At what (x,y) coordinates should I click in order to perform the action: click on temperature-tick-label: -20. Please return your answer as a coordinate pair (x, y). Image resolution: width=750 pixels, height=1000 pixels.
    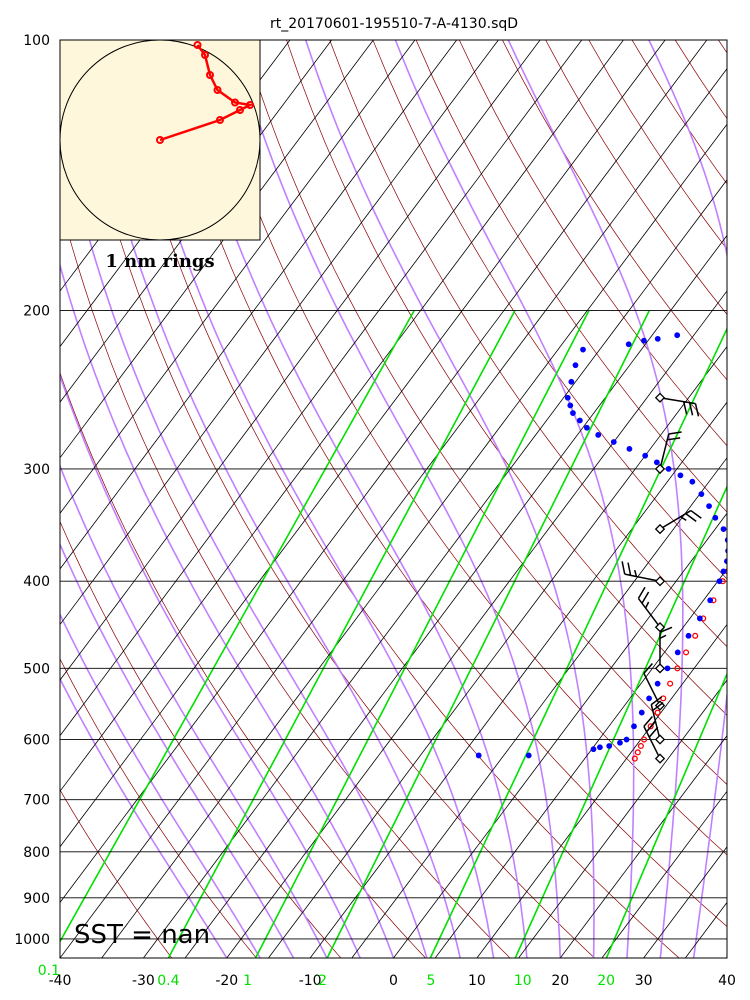
    Looking at the image, I should click on (226, 981).